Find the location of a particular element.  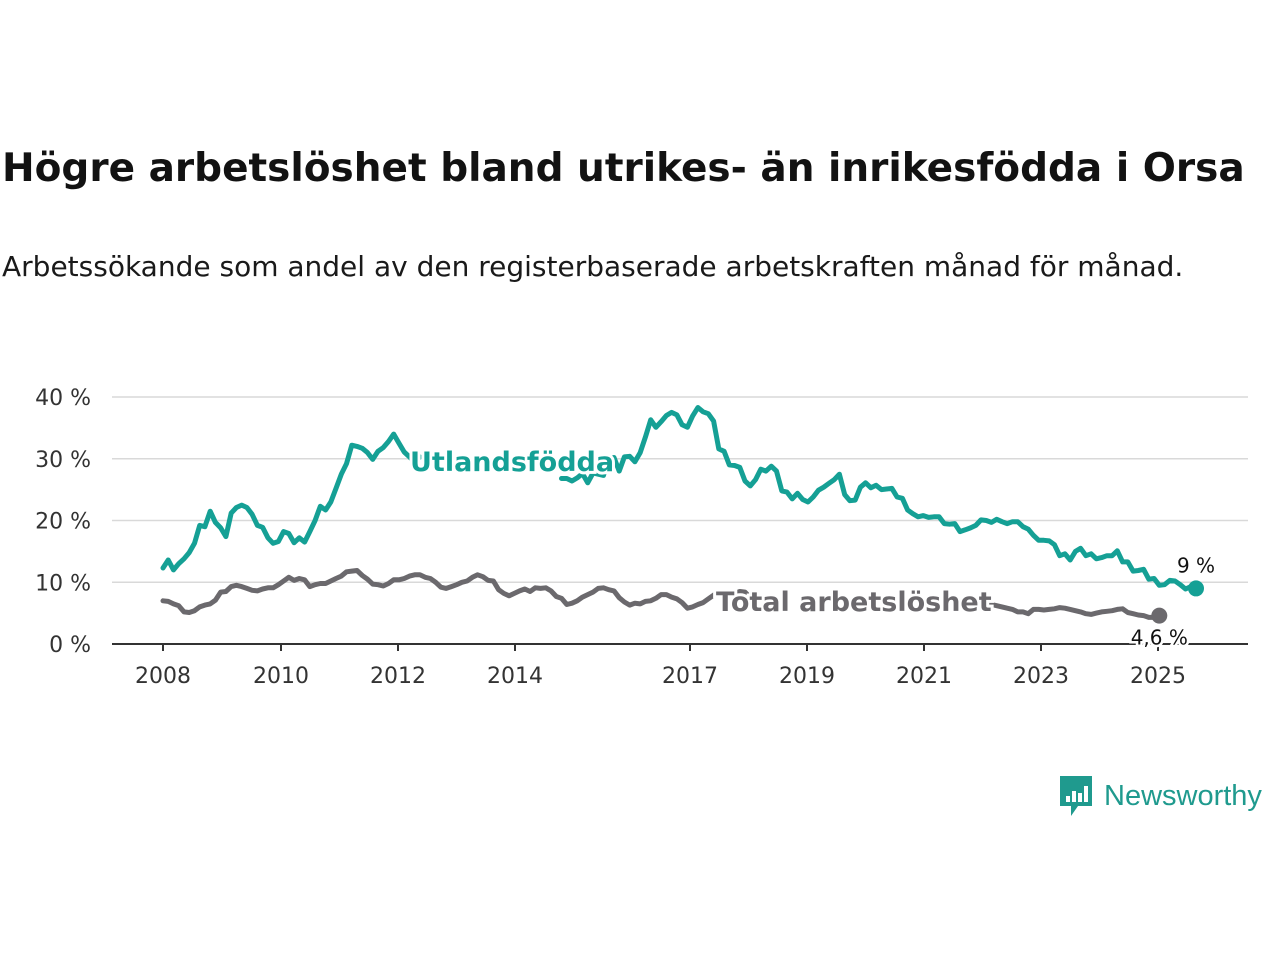

x-tick-label: 2014 is located at coordinates (515, 676).